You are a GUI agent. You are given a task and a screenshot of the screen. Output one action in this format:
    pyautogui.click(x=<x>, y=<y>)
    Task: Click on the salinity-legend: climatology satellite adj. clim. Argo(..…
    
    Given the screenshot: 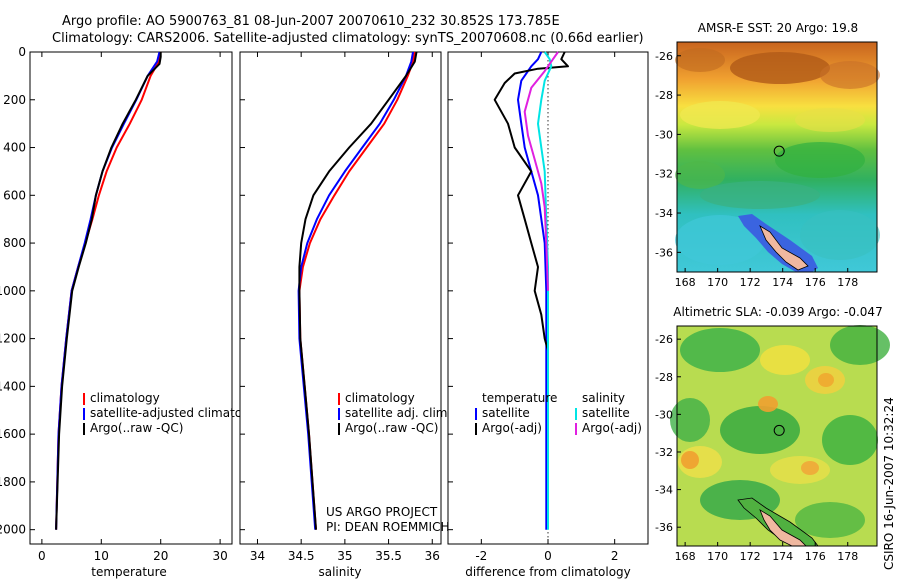 What is the action you would take?
    pyautogui.click(x=394, y=413)
    